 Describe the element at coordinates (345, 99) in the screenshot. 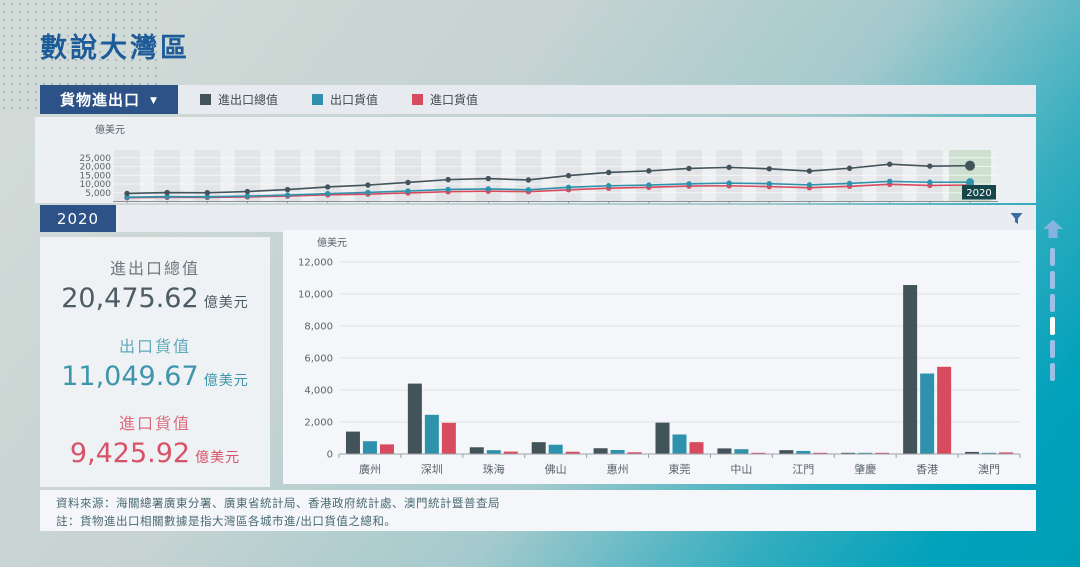

I see `legend-item-export: 出口貨值` at that location.